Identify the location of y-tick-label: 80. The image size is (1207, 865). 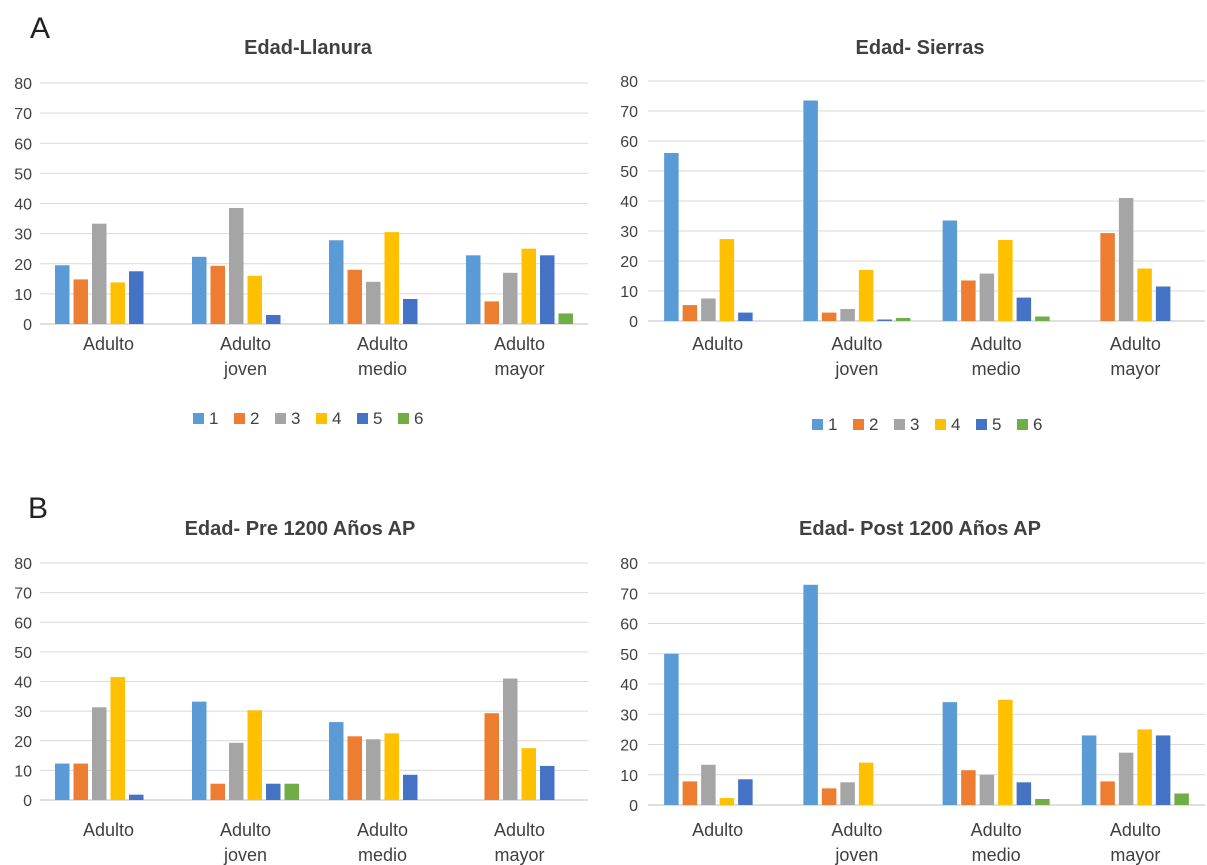
(629, 564).